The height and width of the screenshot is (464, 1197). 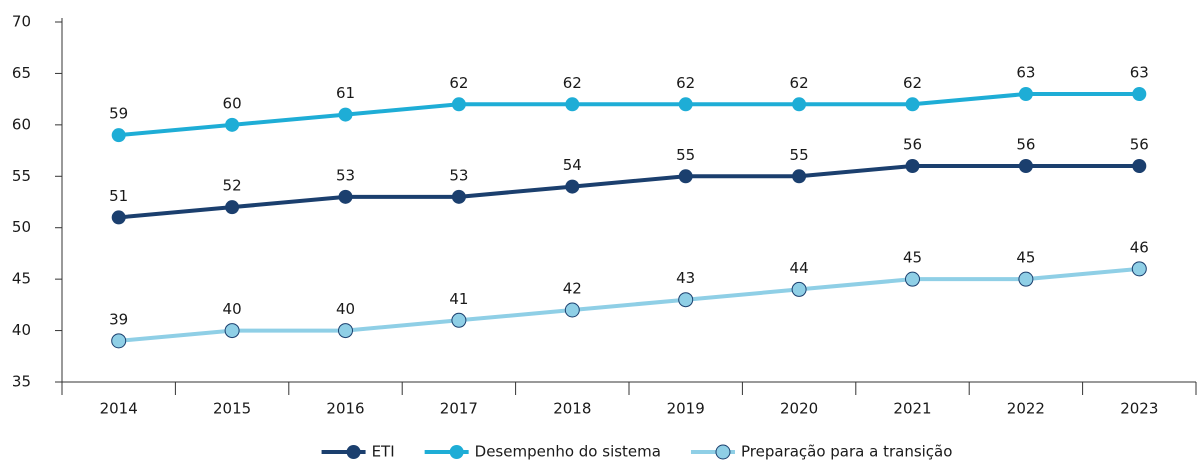 I want to click on x-tick-label: 2014, so click(x=119, y=409).